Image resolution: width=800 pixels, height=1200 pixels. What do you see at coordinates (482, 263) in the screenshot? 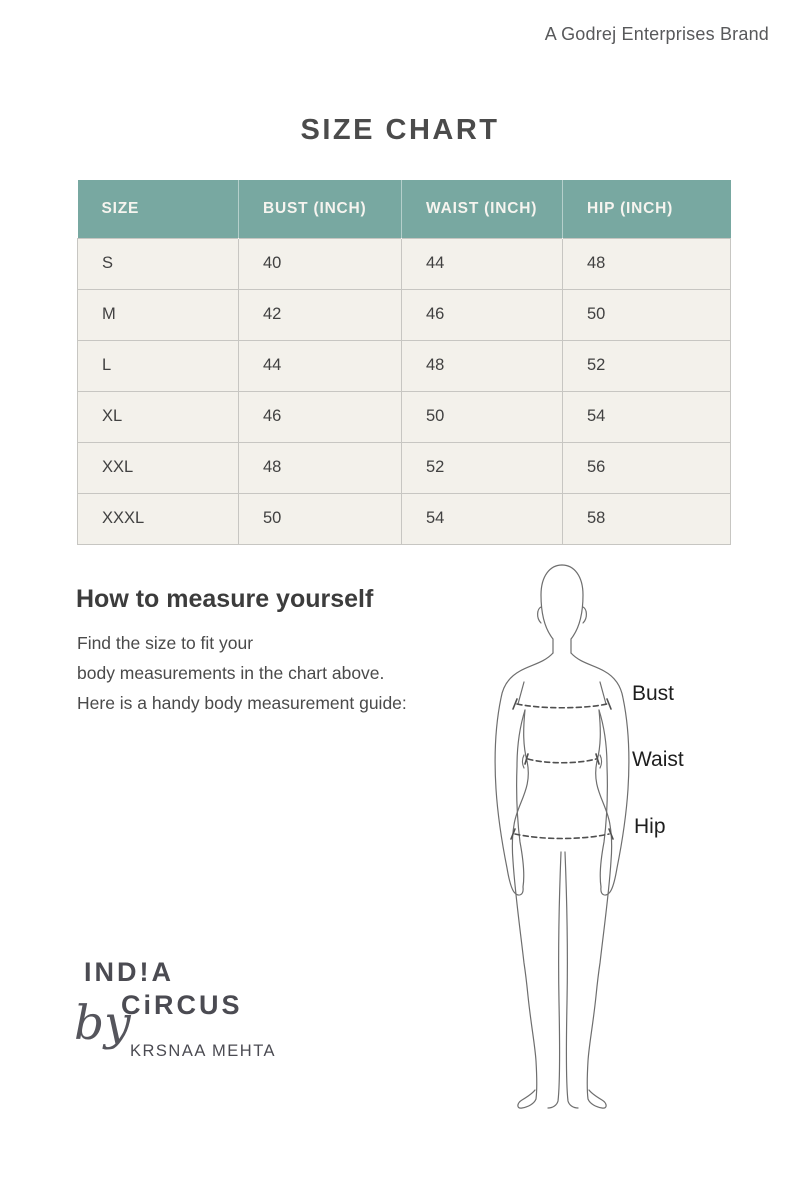
I see `waist-cell: 44` at bounding box center [482, 263].